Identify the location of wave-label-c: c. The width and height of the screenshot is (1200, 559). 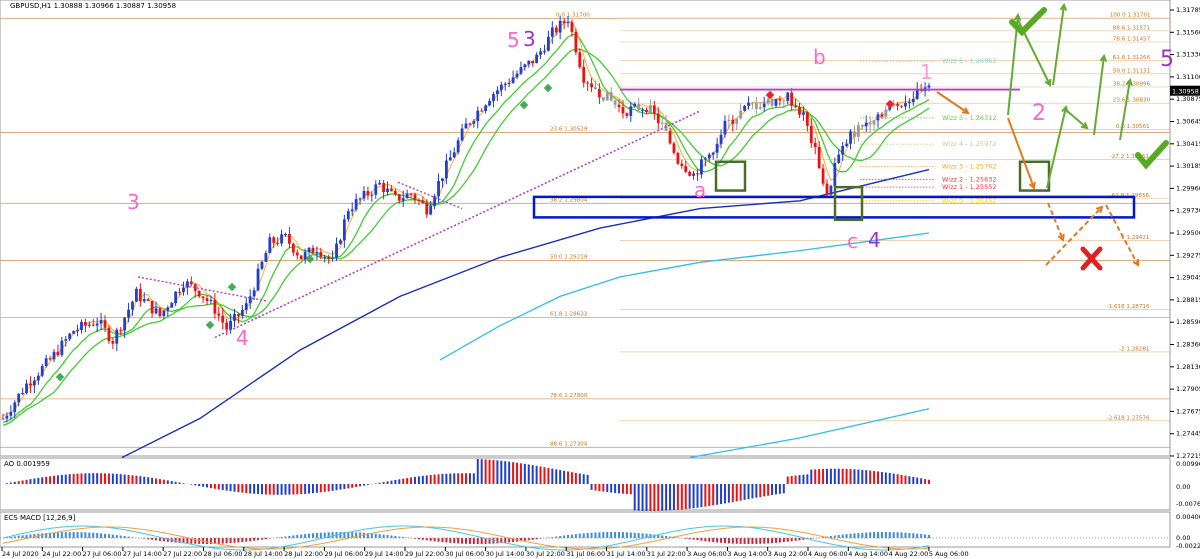
(852, 241).